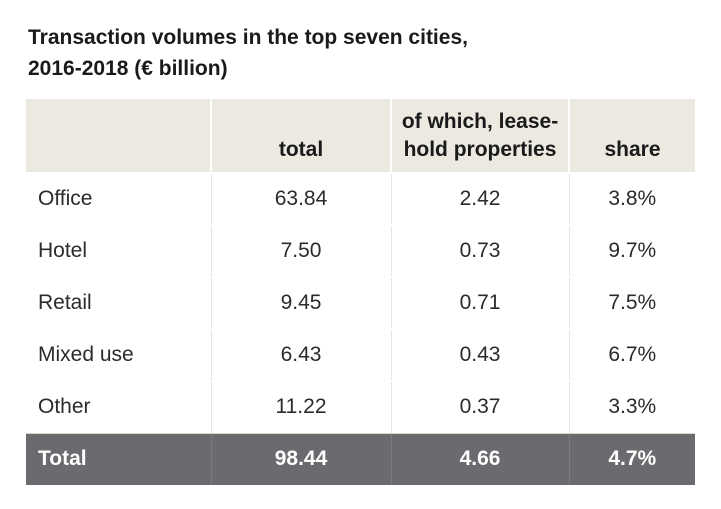 This screenshot has height=509, width=721. What do you see at coordinates (301, 251) in the screenshot?
I see `cell-total: 7.50` at bounding box center [301, 251].